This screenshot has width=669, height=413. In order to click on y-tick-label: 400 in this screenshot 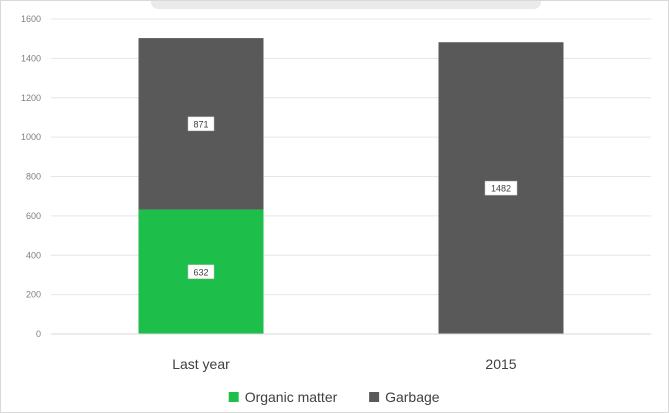, I will do `click(33, 255)`.